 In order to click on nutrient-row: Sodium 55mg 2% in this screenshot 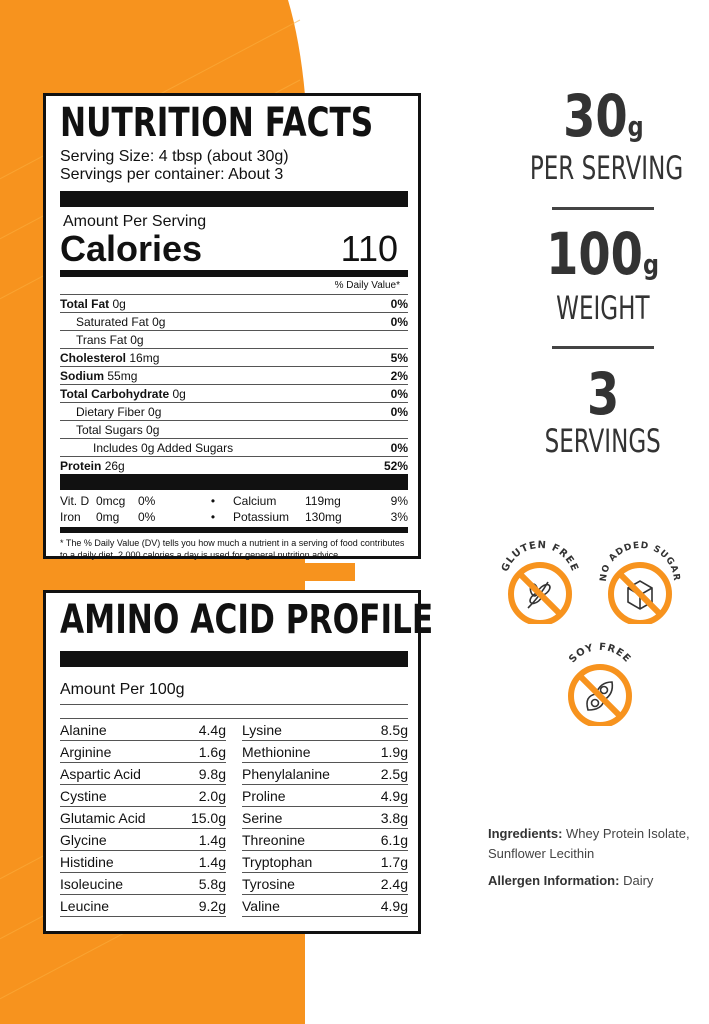, I will do `click(234, 375)`.